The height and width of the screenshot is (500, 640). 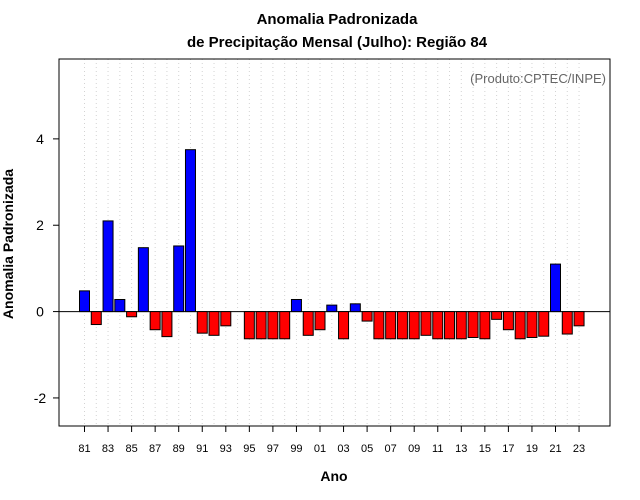 What do you see at coordinates (108, 449) in the screenshot?
I see `x-tick-label: 83` at bounding box center [108, 449].